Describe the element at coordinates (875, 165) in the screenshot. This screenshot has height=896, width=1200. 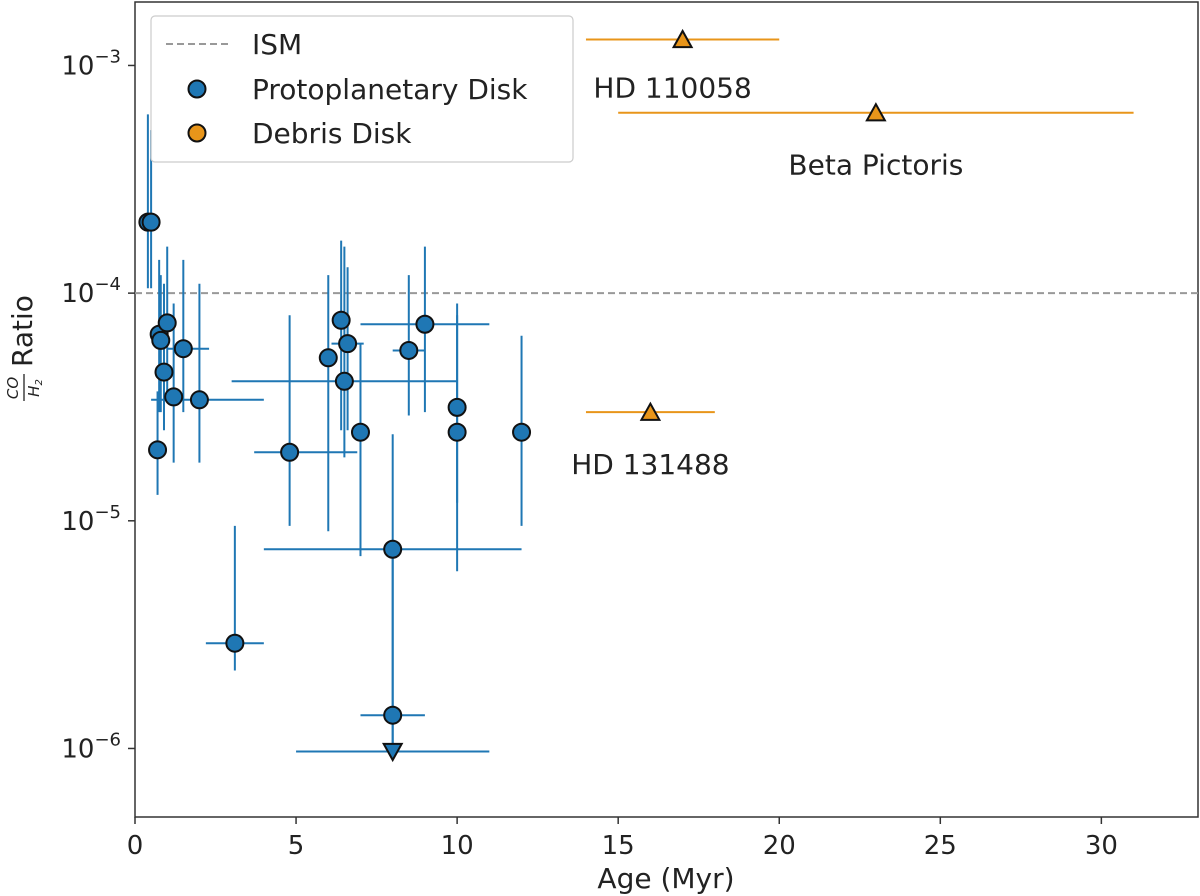
I see `debris-annotation: Beta Pictoris` at that location.